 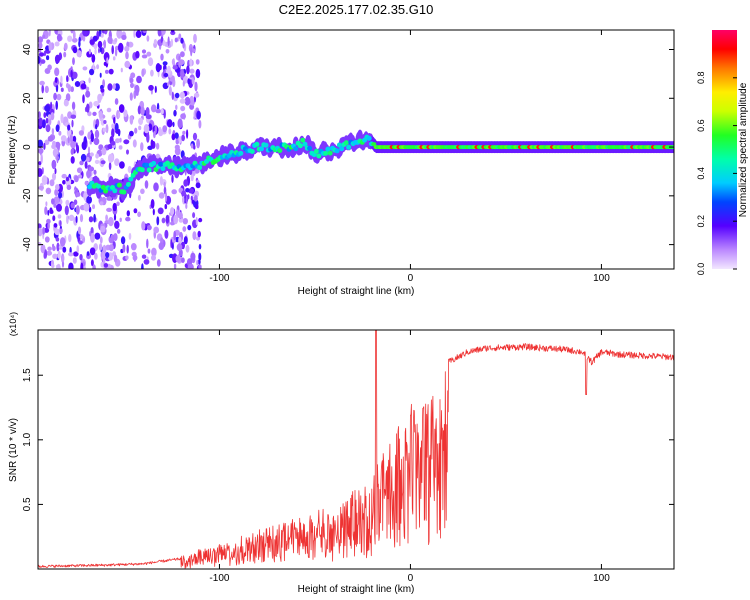 What do you see at coordinates (27, 244) in the screenshot?
I see `y-tick-label: -40` at bounding box center [27, 244].